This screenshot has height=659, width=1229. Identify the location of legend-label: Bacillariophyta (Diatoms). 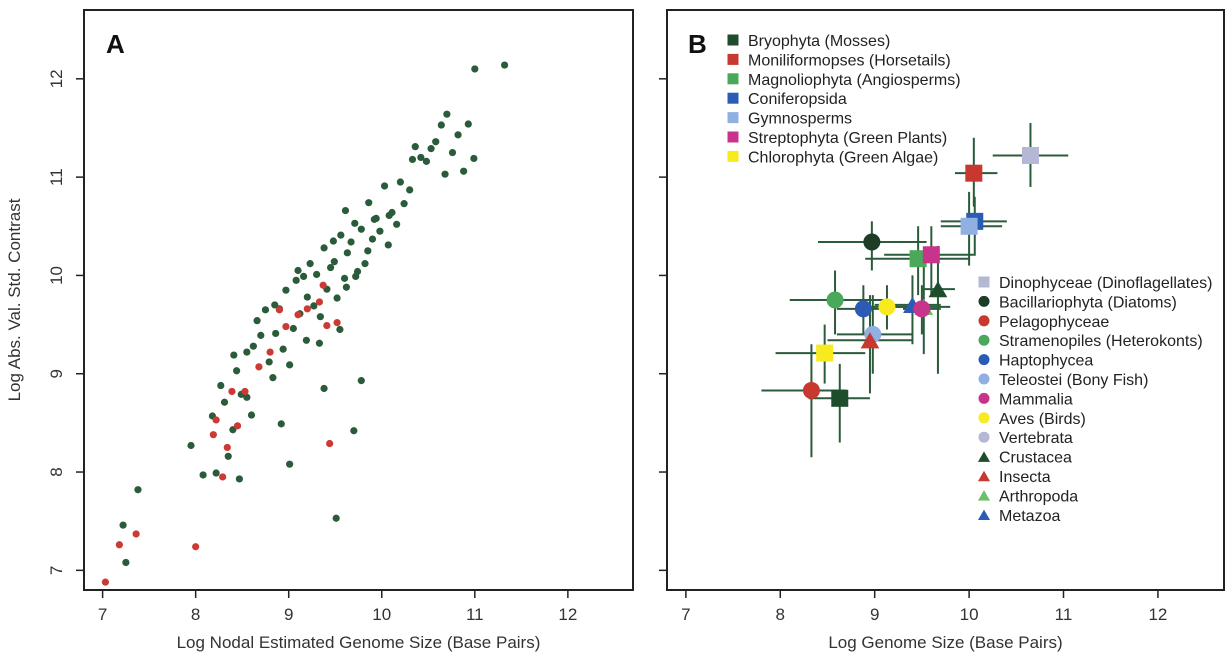
(1088, 302).